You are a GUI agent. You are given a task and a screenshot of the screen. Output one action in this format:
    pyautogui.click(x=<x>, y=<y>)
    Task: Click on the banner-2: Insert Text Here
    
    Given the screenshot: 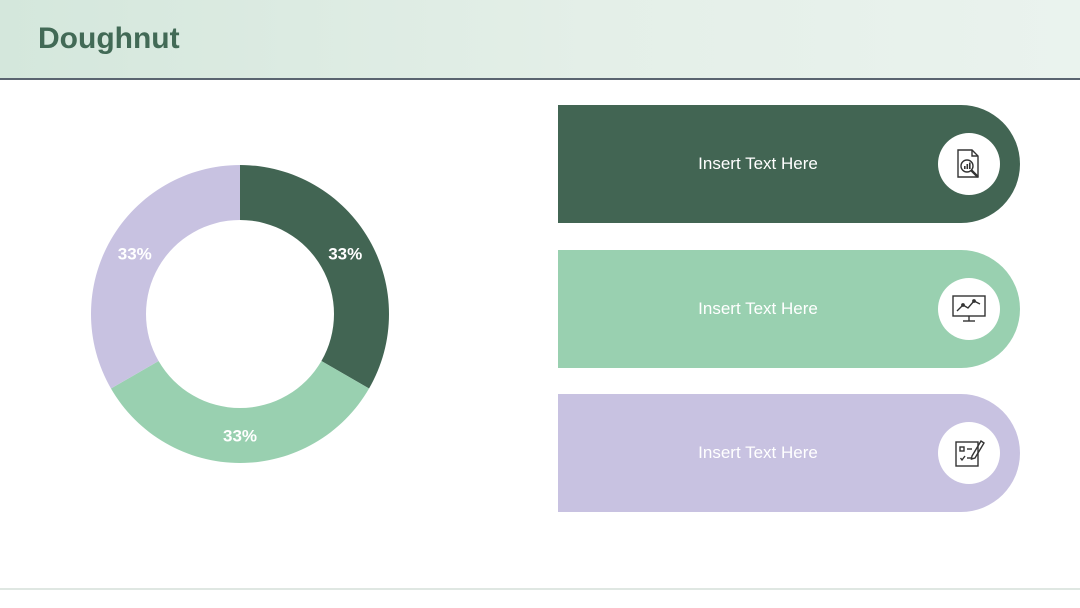 What is the action you would take?
    pyautogui.click(x=789, y=309)
    